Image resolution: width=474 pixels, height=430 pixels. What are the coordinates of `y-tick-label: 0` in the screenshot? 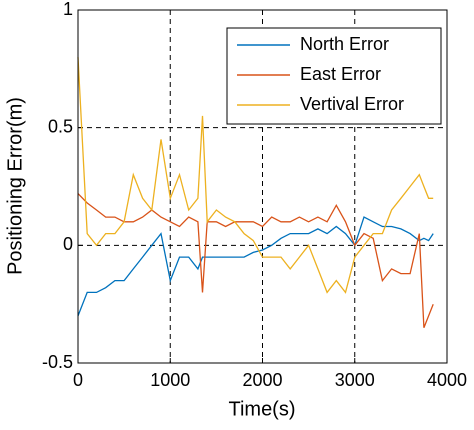 It's located at (68, 244).